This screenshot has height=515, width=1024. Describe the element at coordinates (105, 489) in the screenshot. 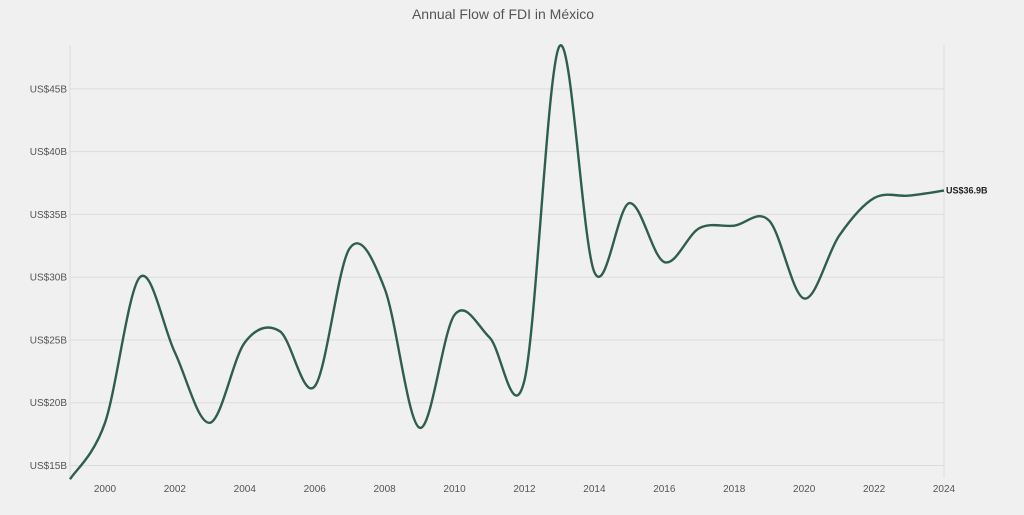

I see `x-tick-label: 2000` at that location.